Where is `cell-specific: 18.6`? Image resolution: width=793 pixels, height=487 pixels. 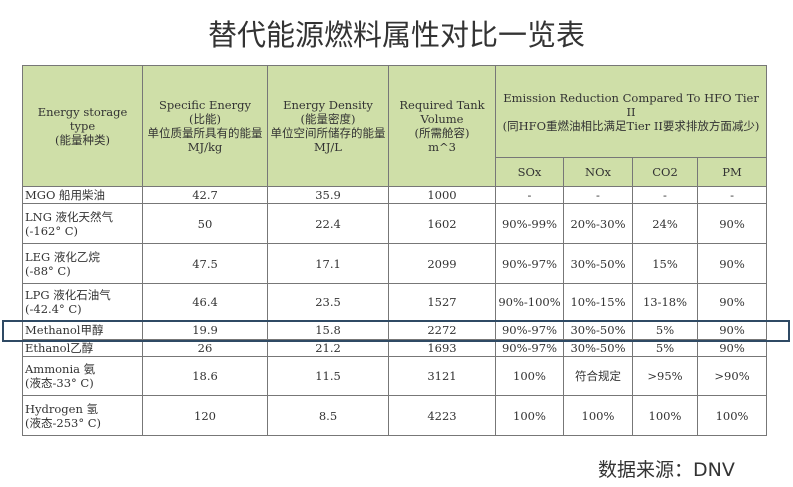 cell-specific: 18.6 is located at coordinates (205, 376).